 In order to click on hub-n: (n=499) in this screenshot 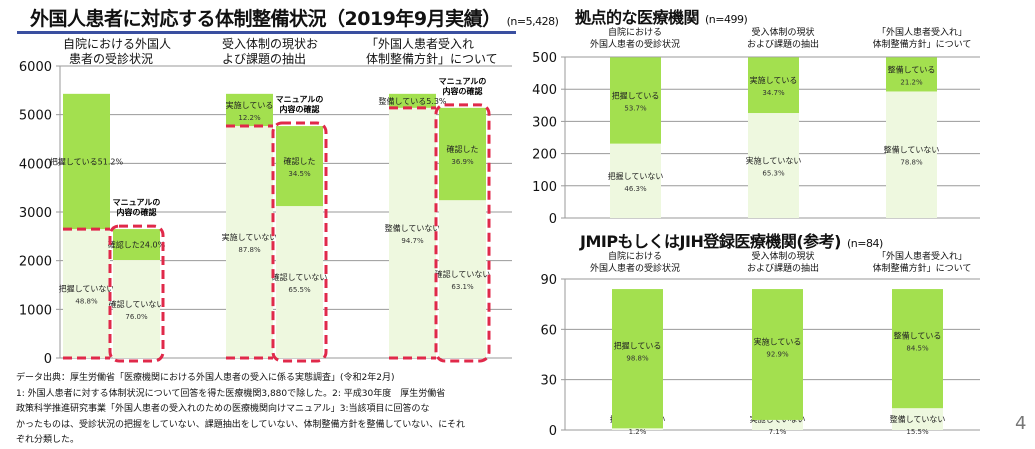, I will do `click(726, 19)`.